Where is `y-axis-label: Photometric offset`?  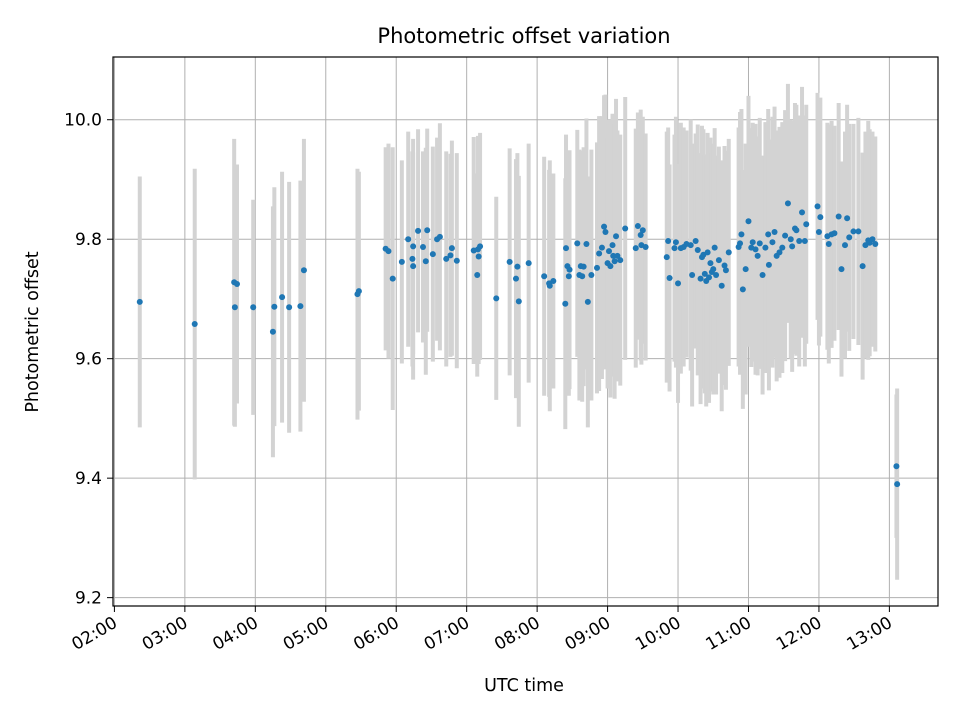
y-axis-label: Photometric offset is located at coordinates (33, 331).